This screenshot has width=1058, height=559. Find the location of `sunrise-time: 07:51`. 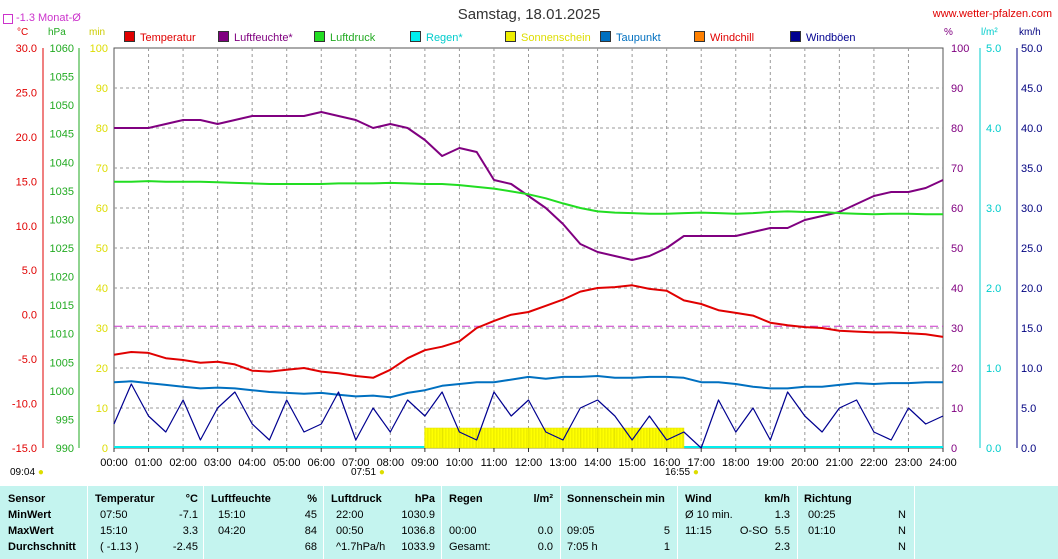

sunrise-time: 07:51 is located at coordinates (364, 472).